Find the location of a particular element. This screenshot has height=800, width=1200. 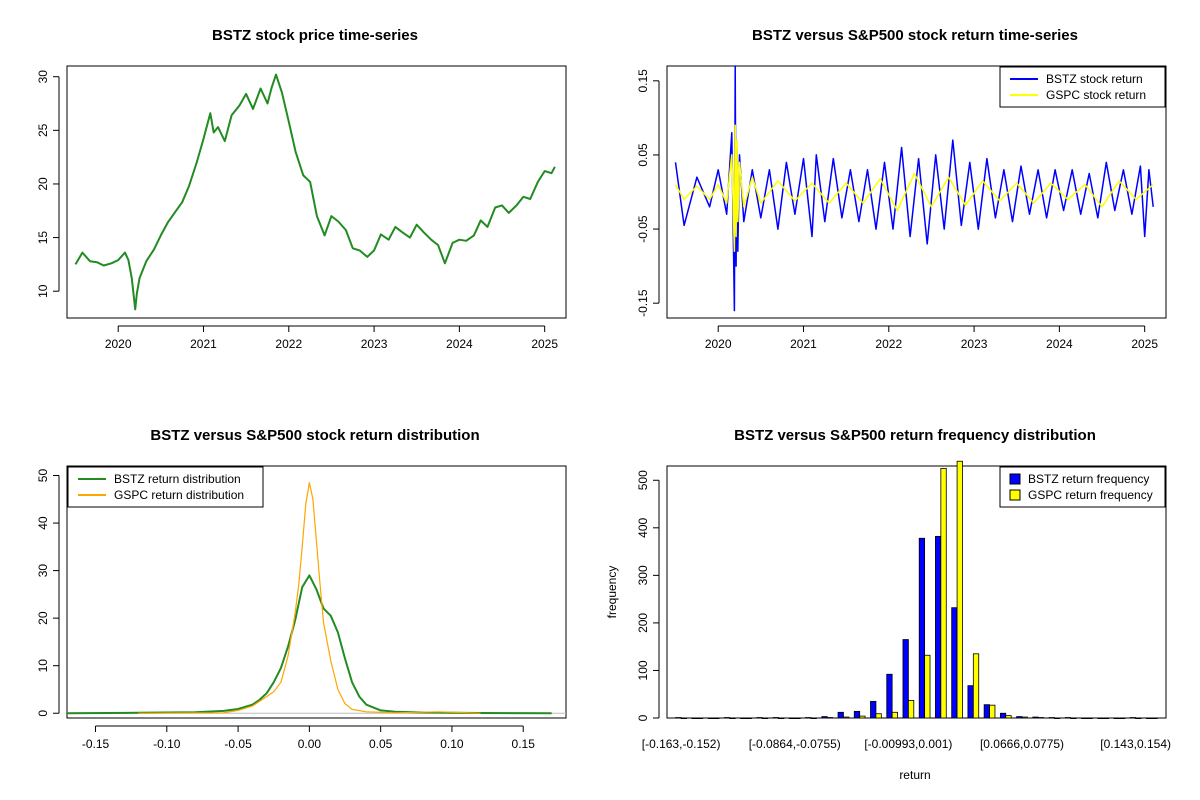

price-x-tick-label: 2025 is located at coordinates (544, 344).